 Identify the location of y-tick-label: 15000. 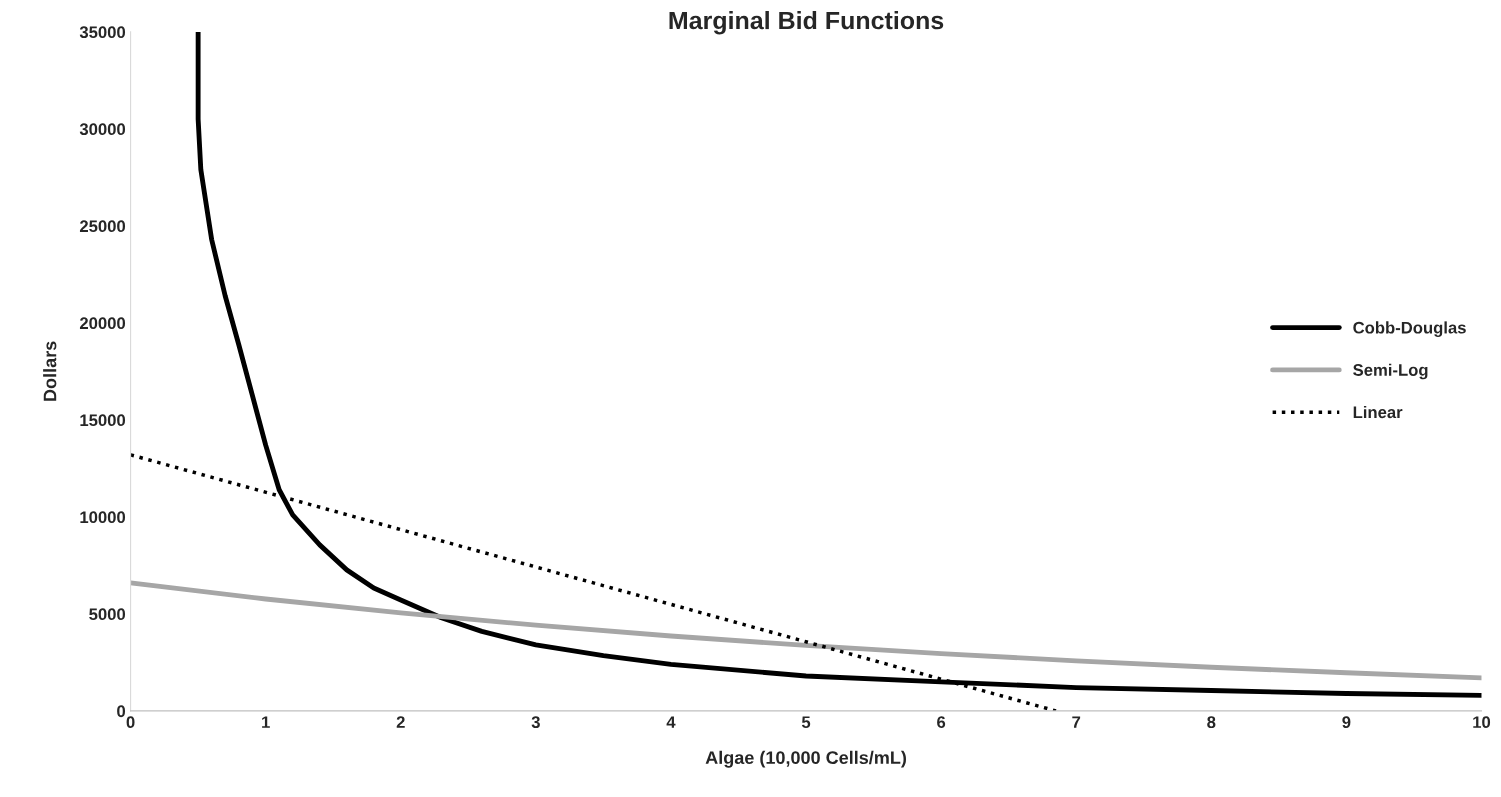
(103, 420).